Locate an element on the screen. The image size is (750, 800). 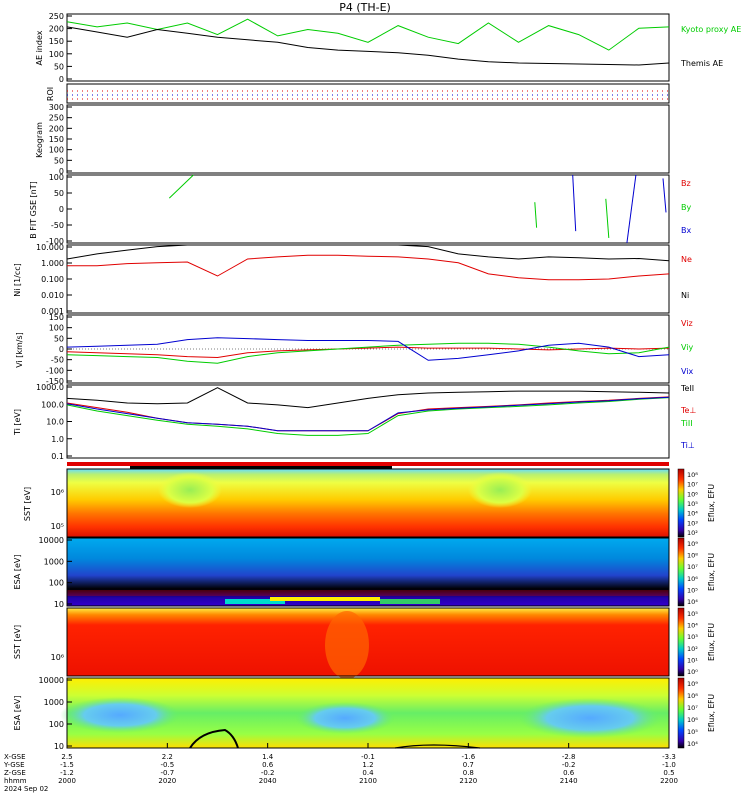
time-axis-value-0-2: -1.2 is located at coordinates (67, 773).